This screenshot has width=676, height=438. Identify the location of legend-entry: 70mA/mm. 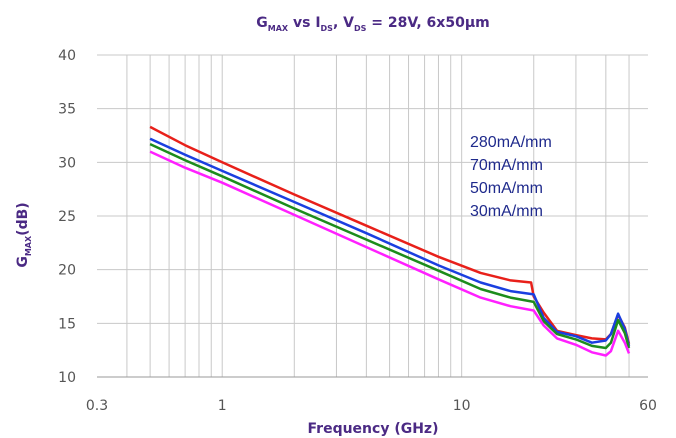
(506, 165).